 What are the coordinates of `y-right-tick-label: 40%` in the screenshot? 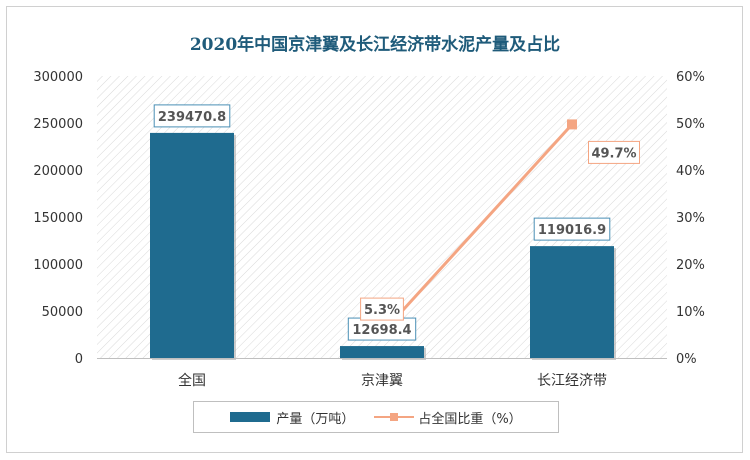 It's located at (690, 171).